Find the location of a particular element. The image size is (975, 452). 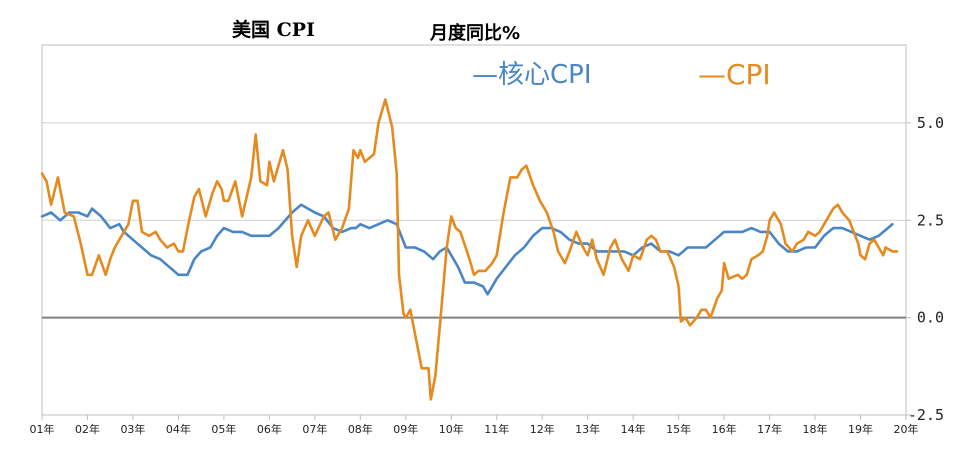

x-tick-label: 13年 is located at coordinates (587, 429).